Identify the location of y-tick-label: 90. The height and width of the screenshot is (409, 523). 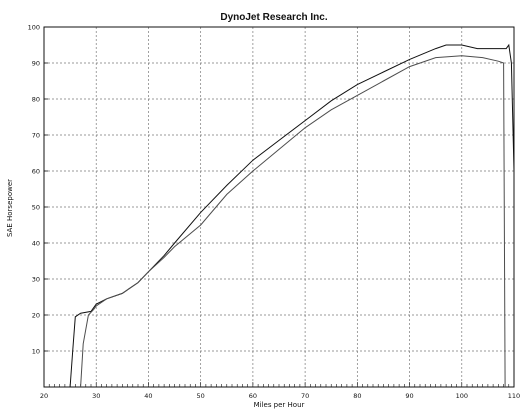
(36, 64).